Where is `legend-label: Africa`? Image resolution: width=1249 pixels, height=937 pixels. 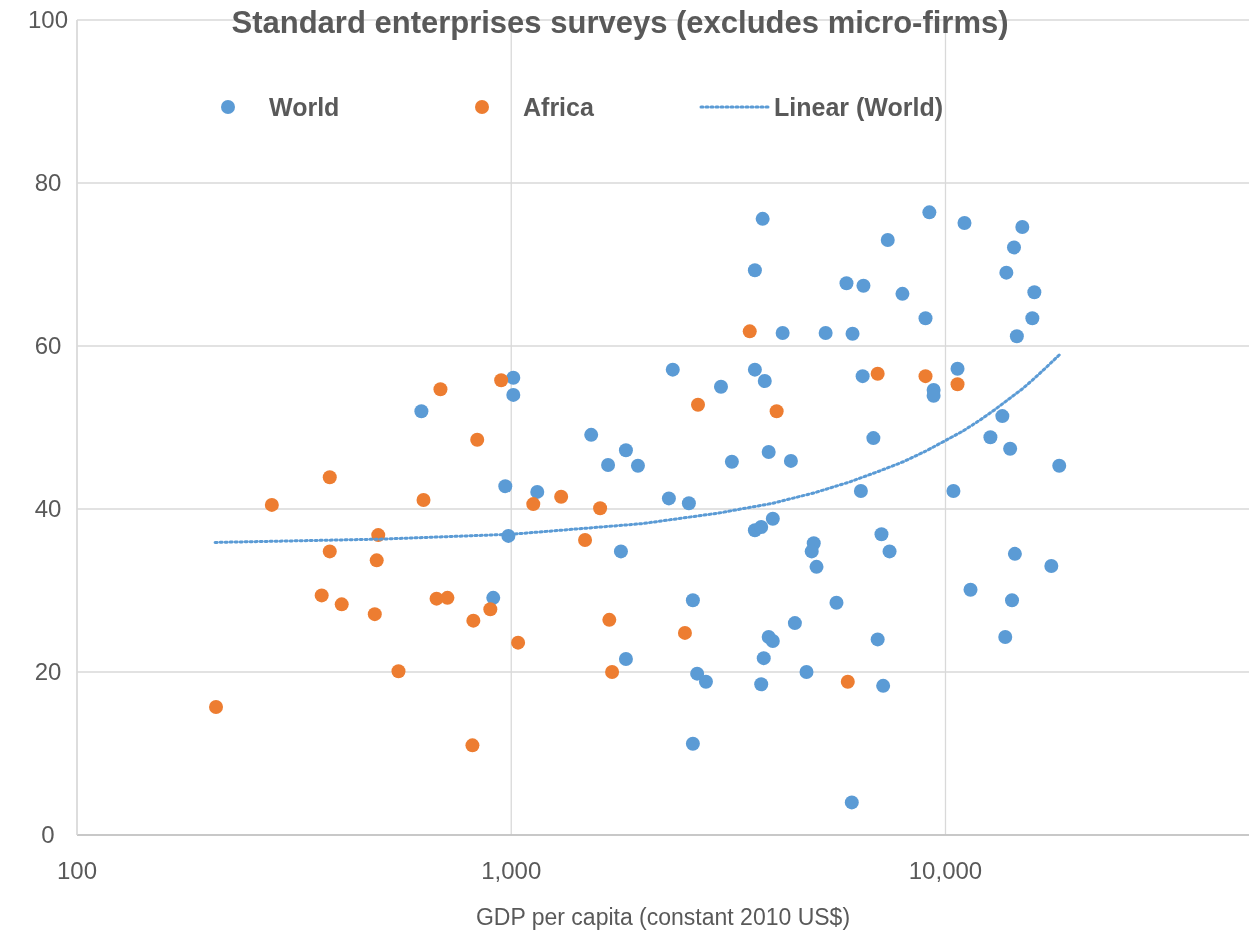 legend-label: Africa is located at coordinates (559, 106).